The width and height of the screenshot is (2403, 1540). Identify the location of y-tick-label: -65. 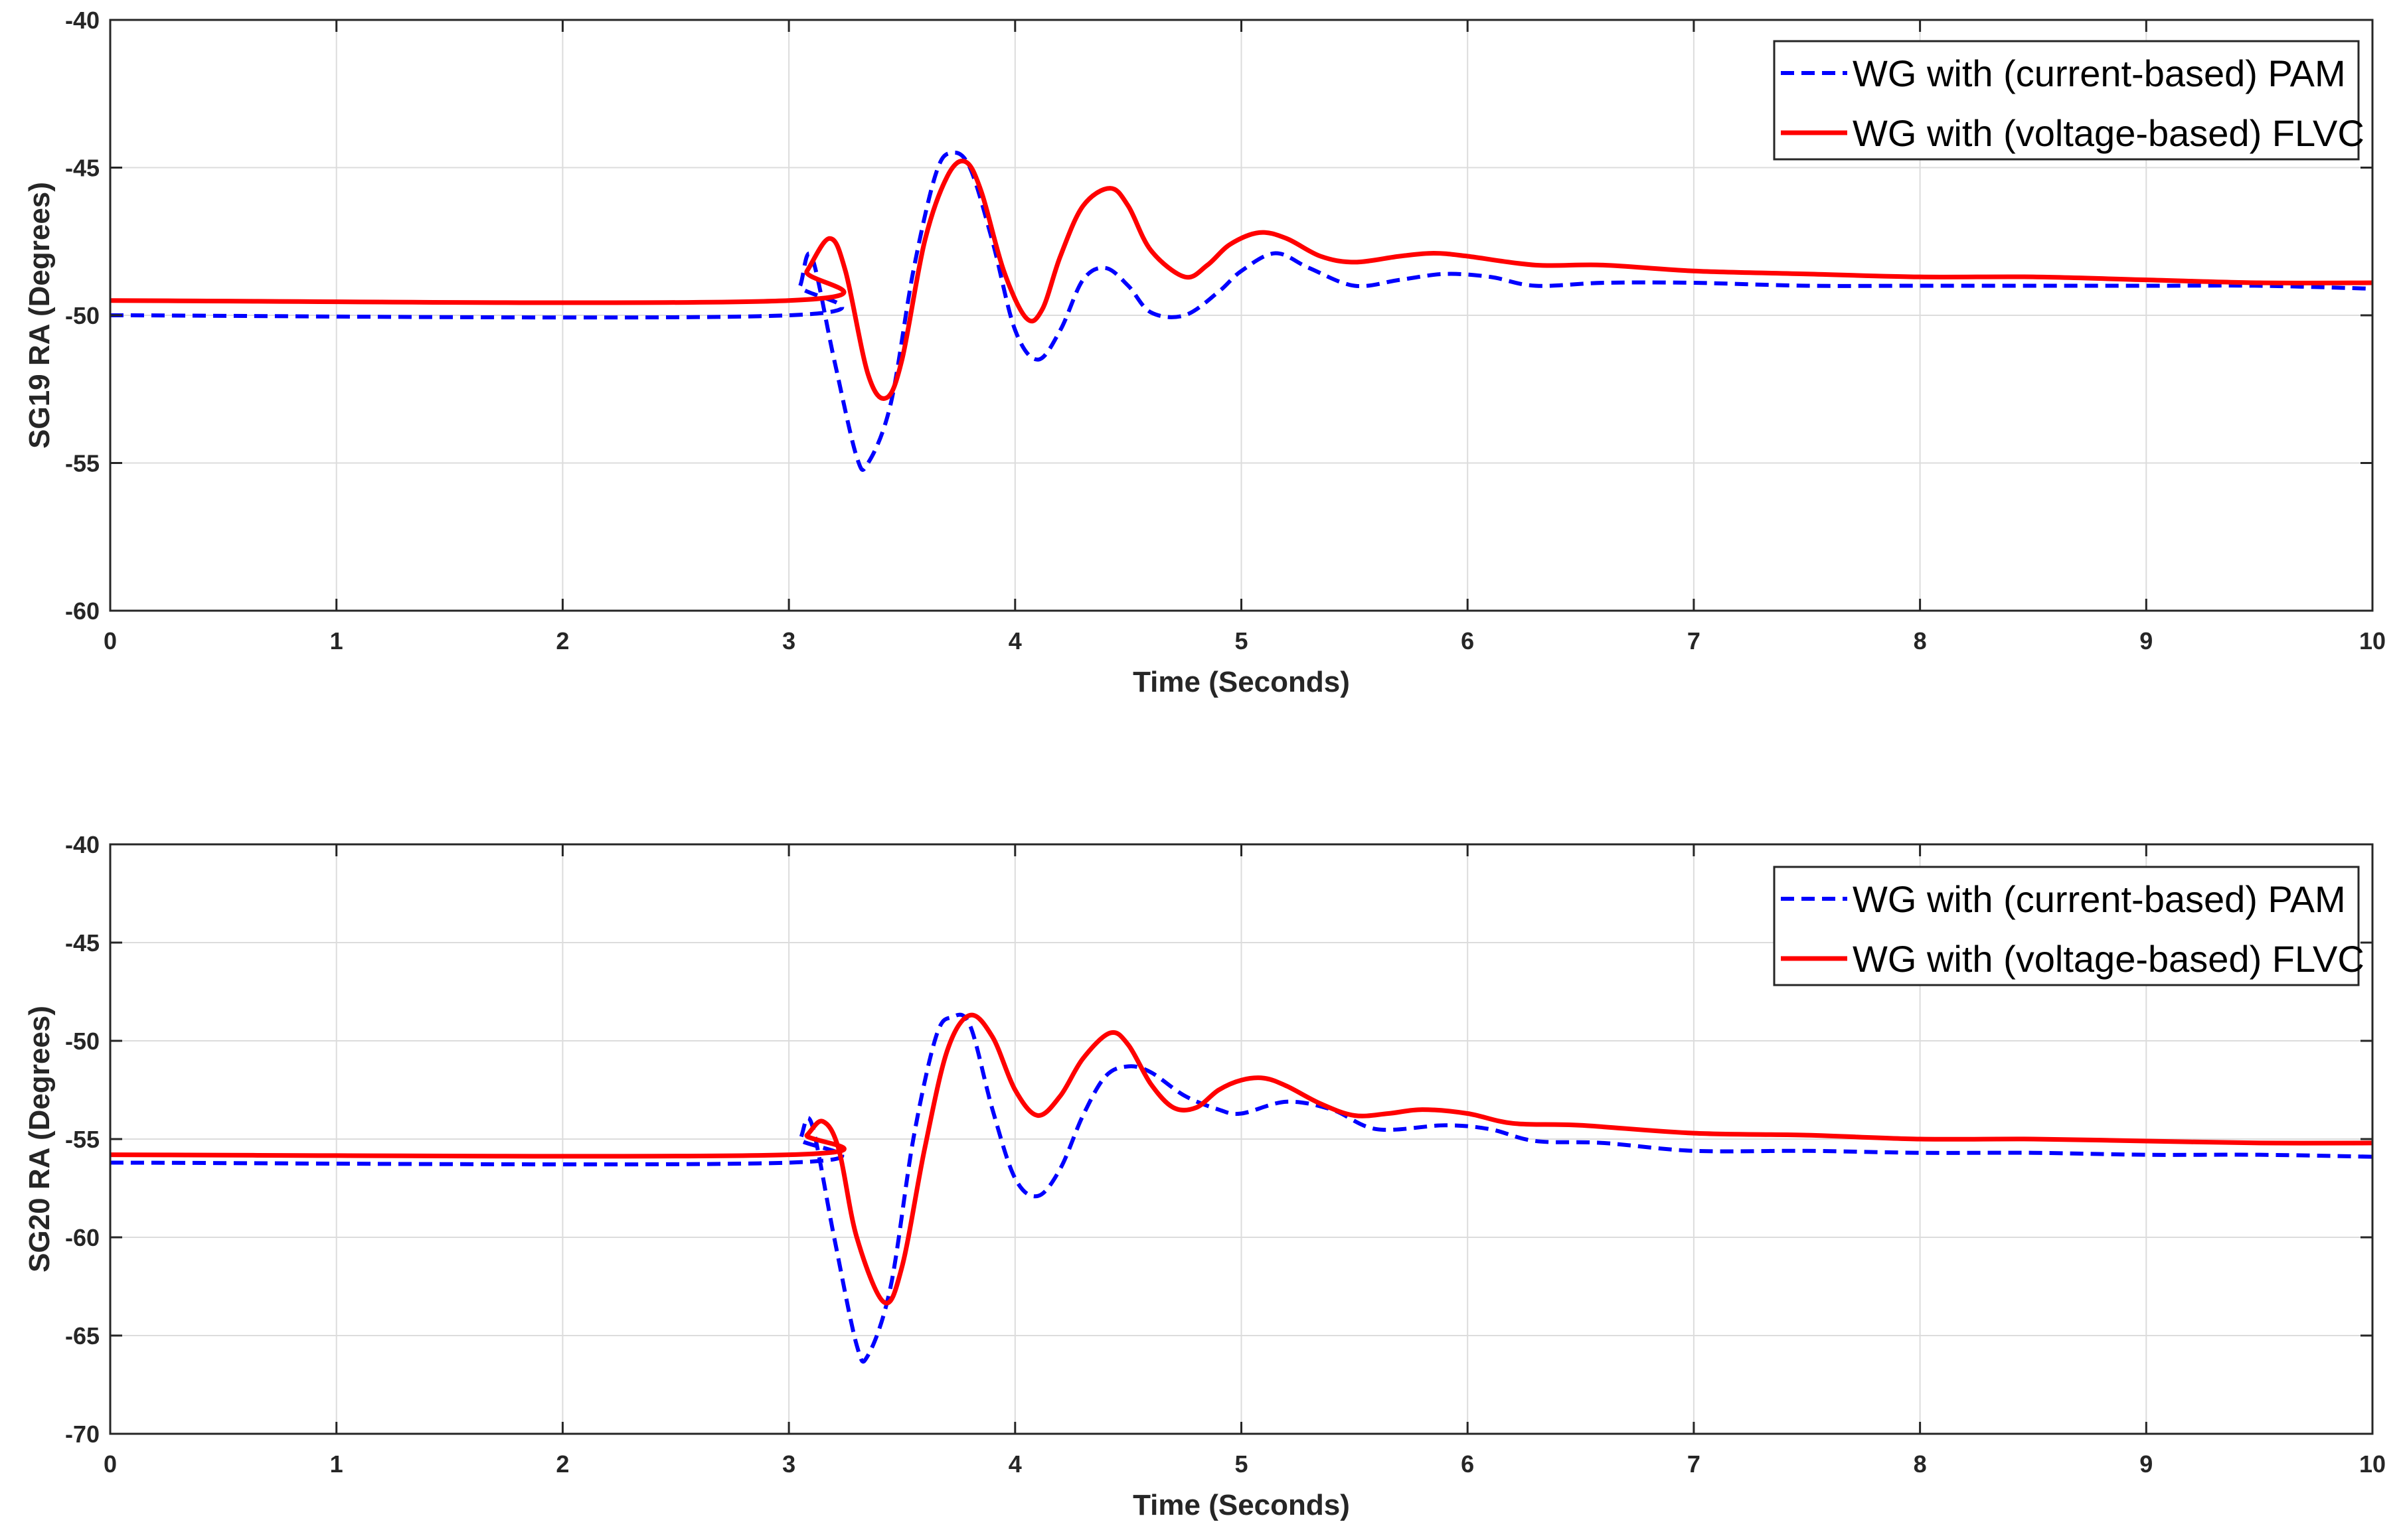
(82, 1336).